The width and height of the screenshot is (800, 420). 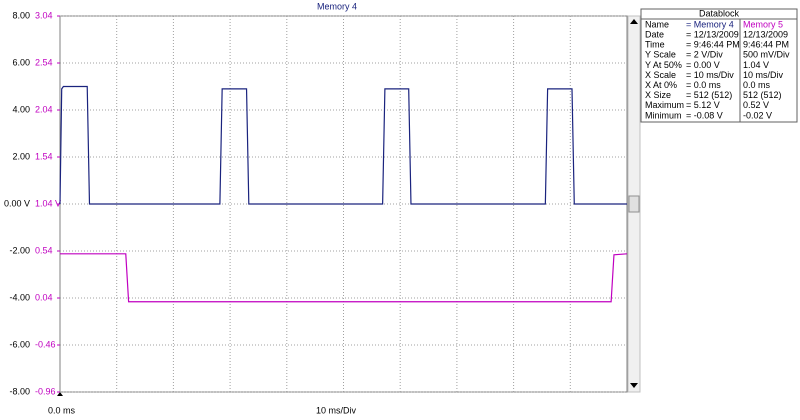 What do you see at coordinates (756, 65) in the screenshot?
I see `datablock-cell: 1.04 V` at bounding box center [756, 65].